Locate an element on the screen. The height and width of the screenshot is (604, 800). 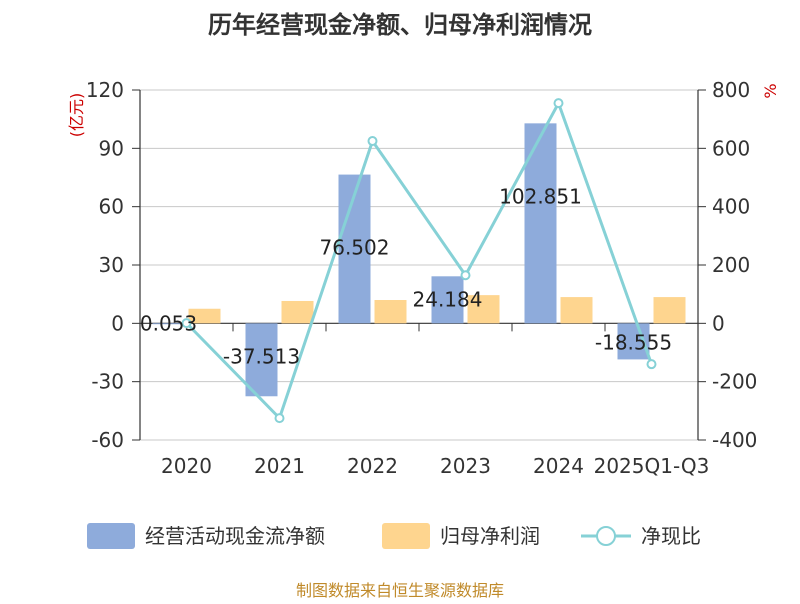
right-tick-label: -200 is located at coordinates (734, 382).